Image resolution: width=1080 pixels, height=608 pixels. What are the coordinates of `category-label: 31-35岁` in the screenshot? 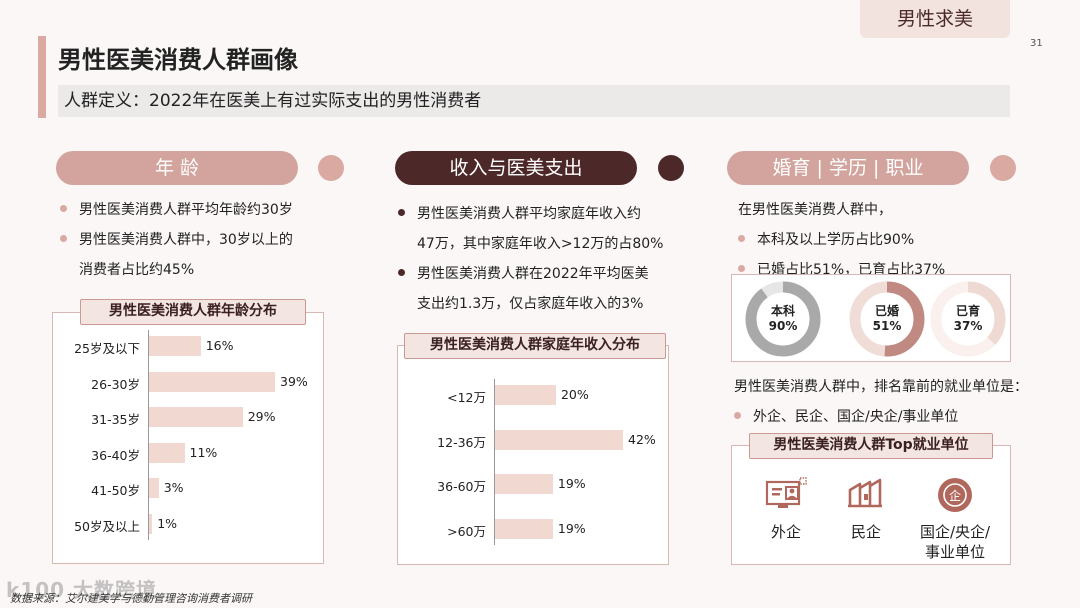 It's located at (115, 419).